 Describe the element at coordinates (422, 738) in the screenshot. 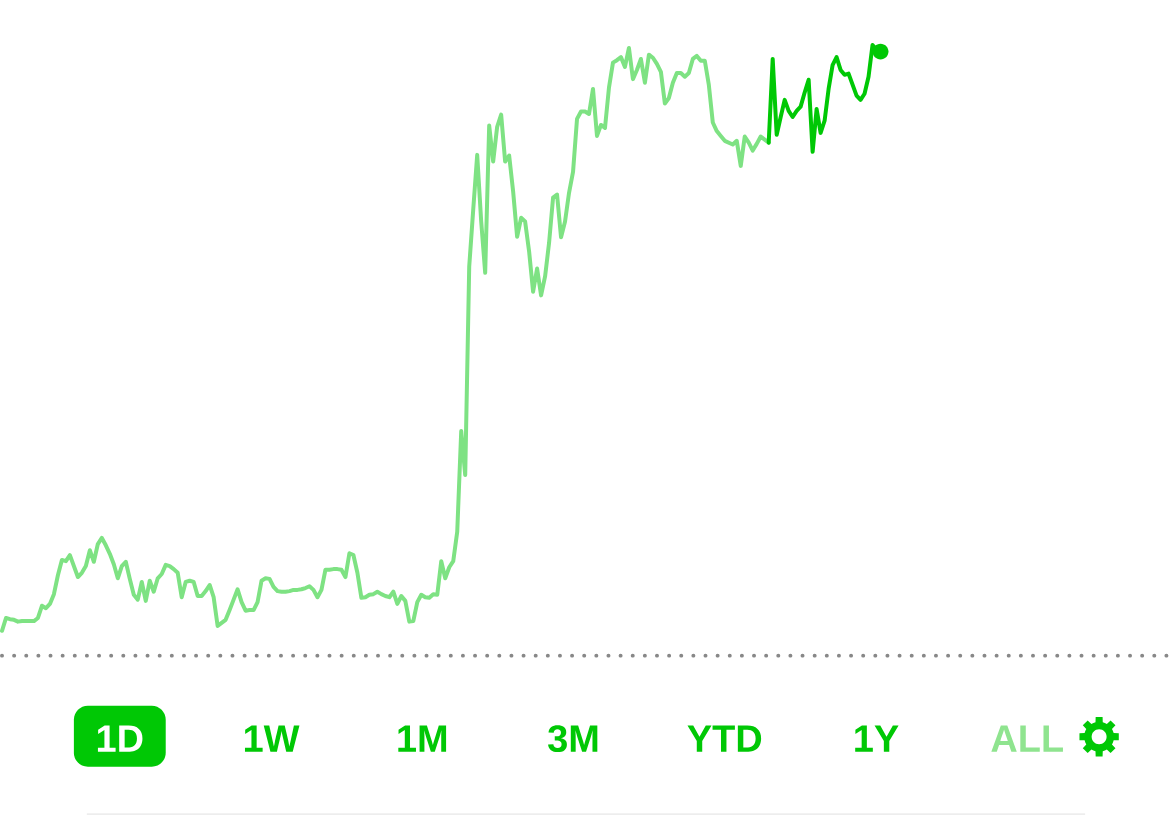

I see `text: 1M` at that location.